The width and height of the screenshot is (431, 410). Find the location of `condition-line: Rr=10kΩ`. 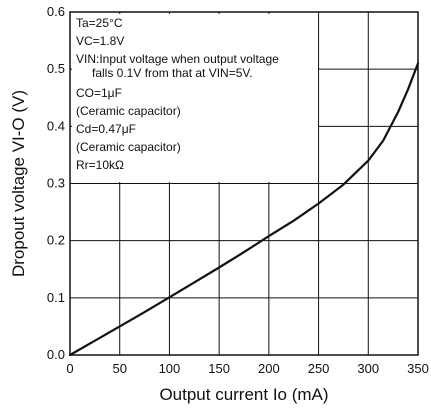

condition-line: Rr=10kΩ is located at coordinates (100, 165).